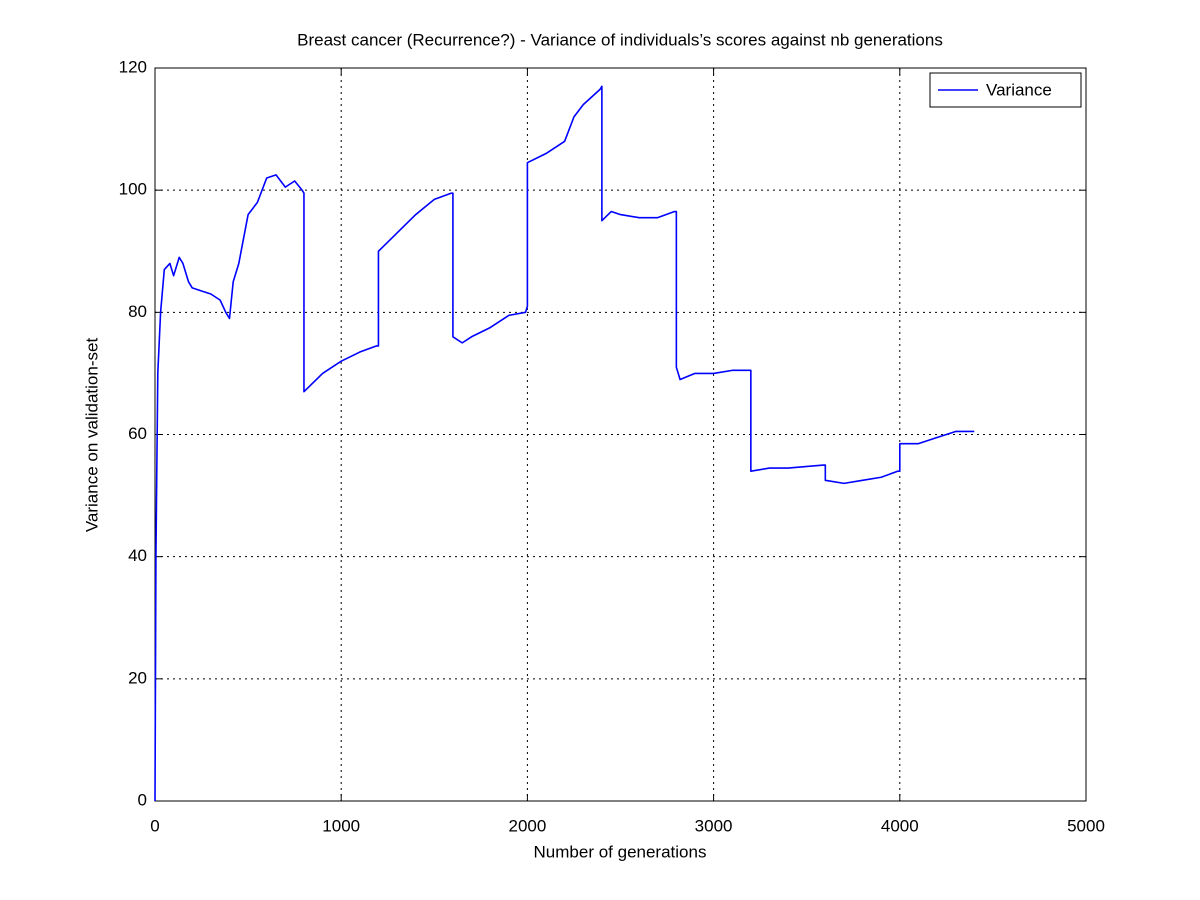 The height and width of the screenshot is (900, 1200). Describe the element at coordinates (137, 311) in the screenshot. I see `y-tick-label: 80` at that location.